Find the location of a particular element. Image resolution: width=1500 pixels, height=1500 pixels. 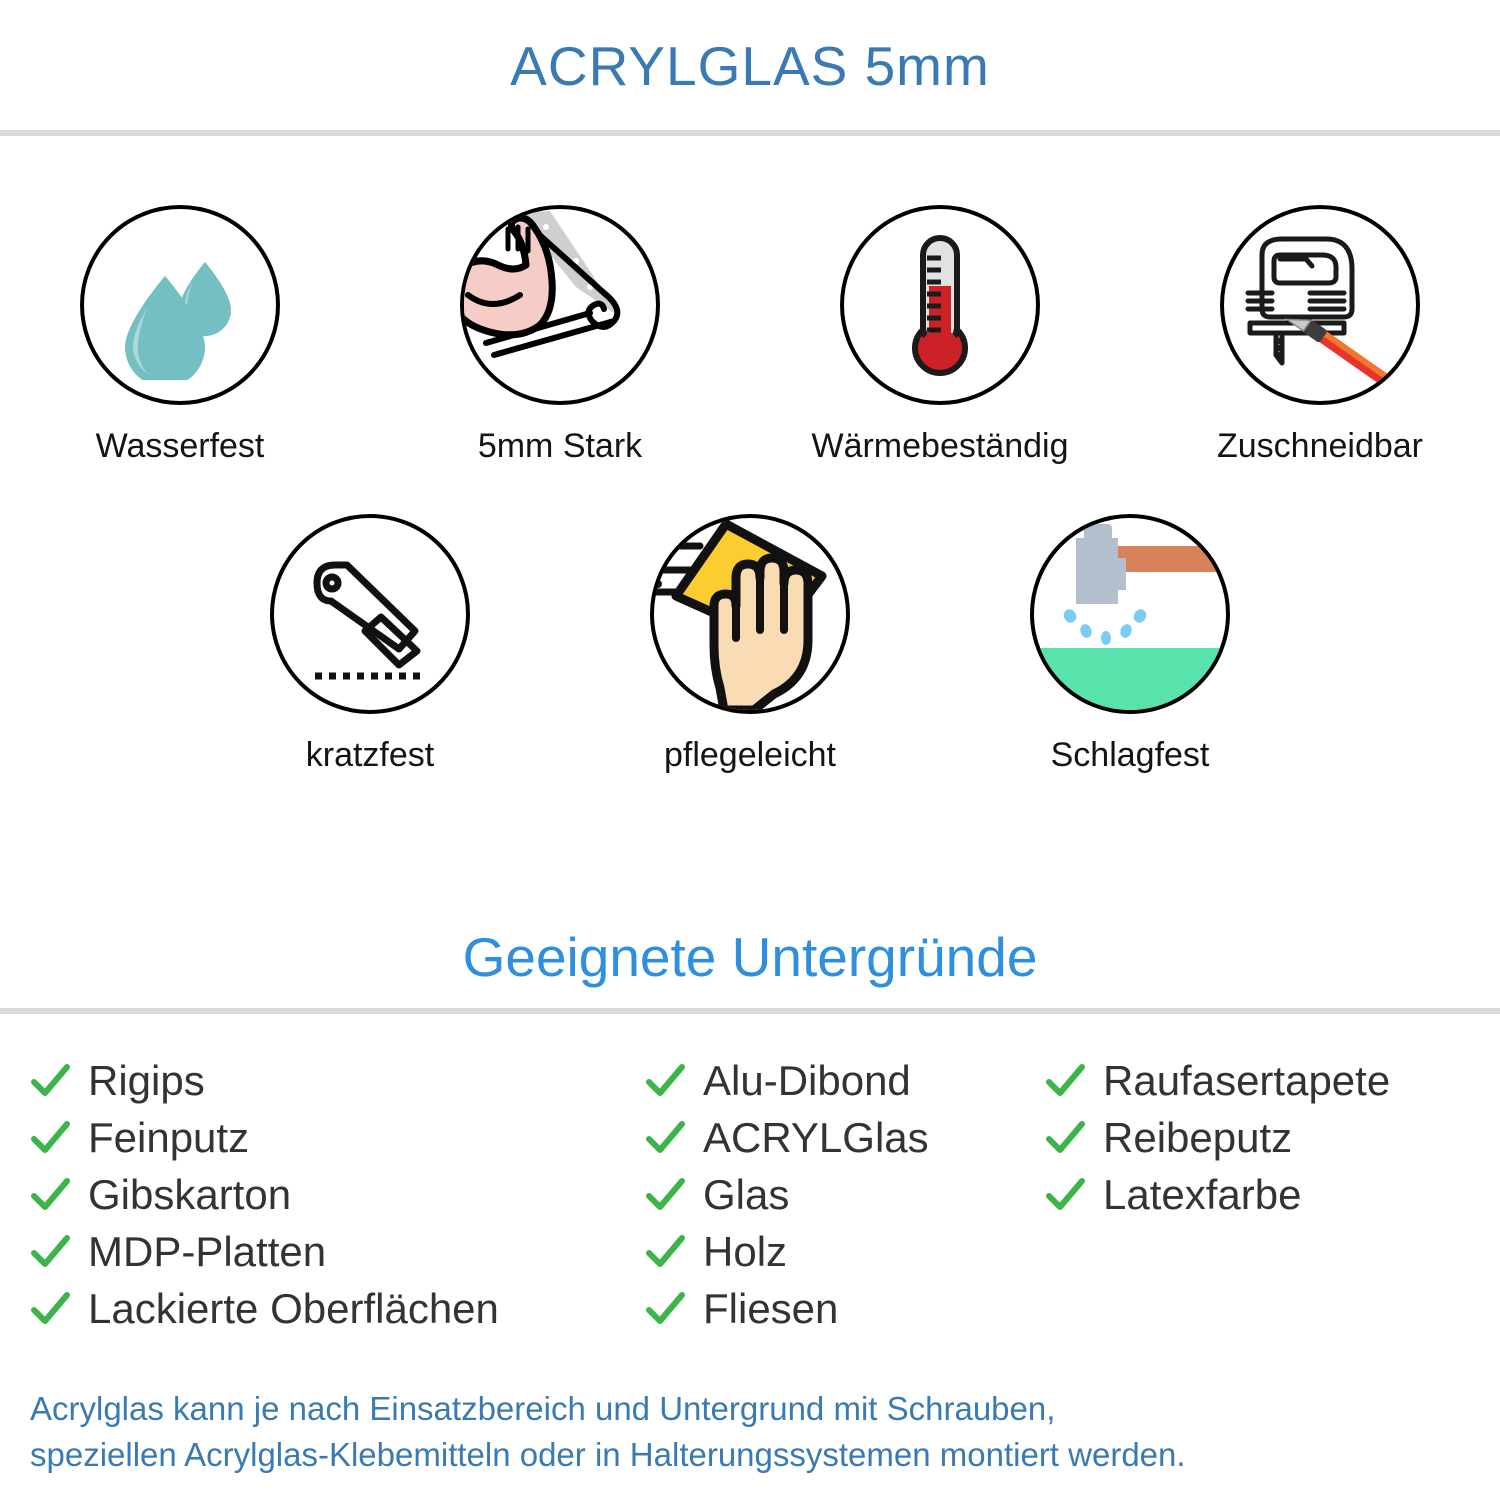

feature-schlagfest: Schlagfest is located at coordinates (1130, 644).